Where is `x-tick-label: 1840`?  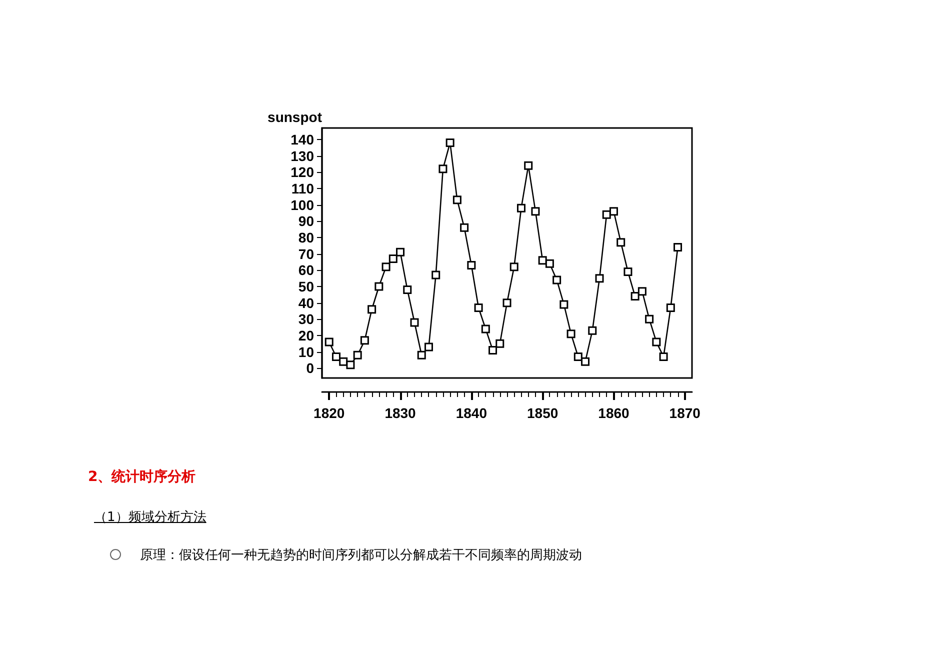 x-tick-label: 1840 is located at coordinates (472, 413).